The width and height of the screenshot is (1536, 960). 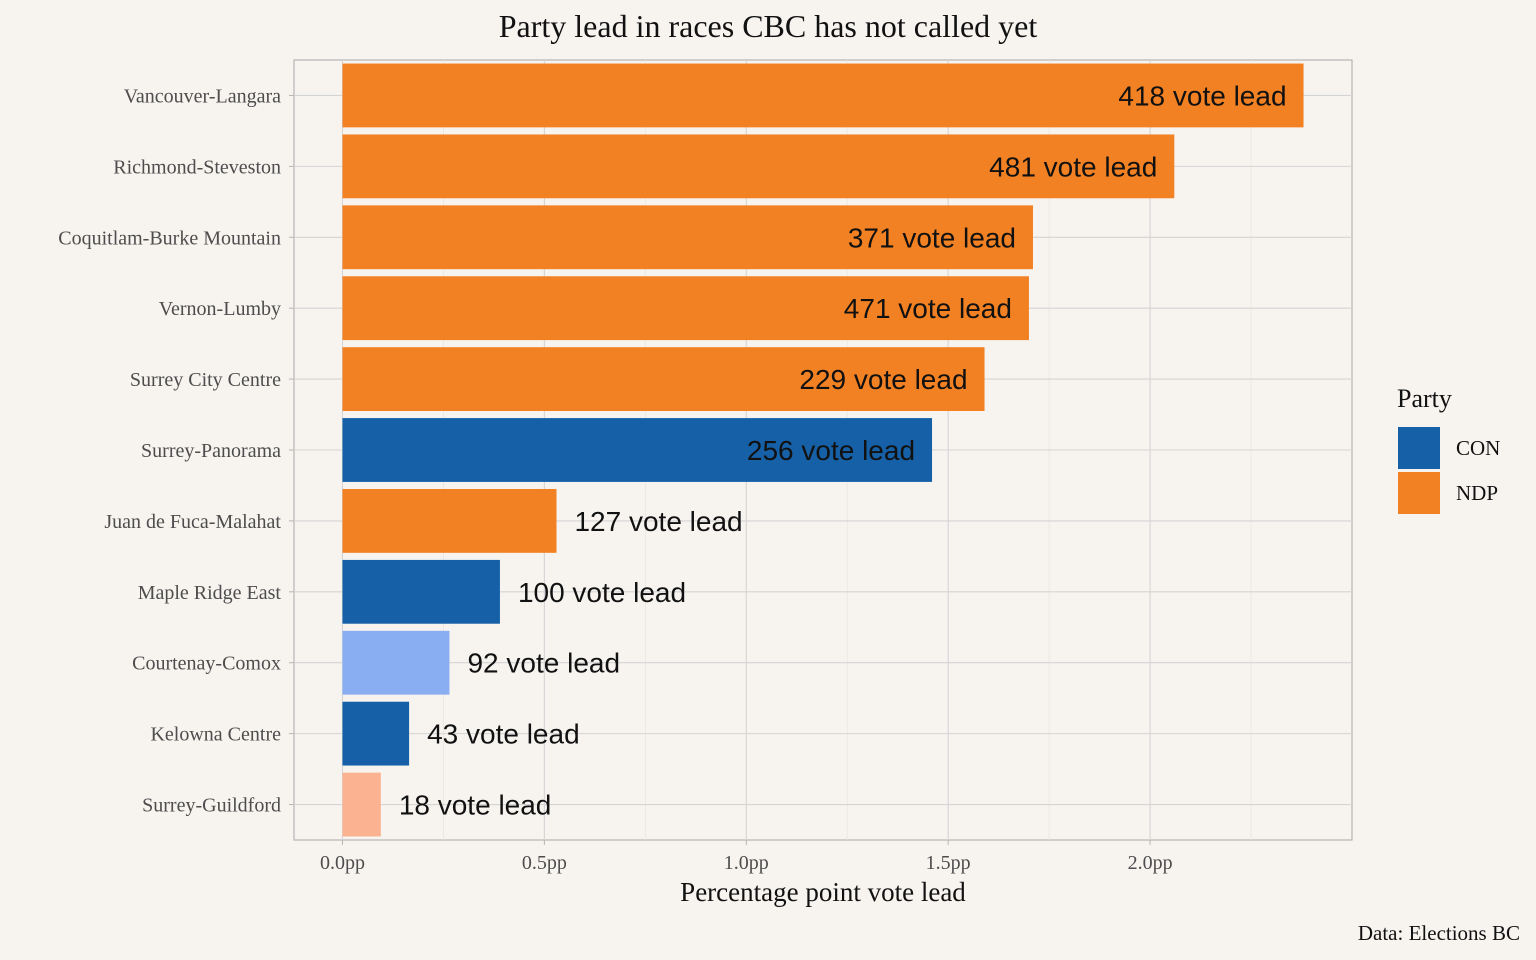 I want to click on bar-value-label: 481 vote lead, so click(x=1073, y=166).